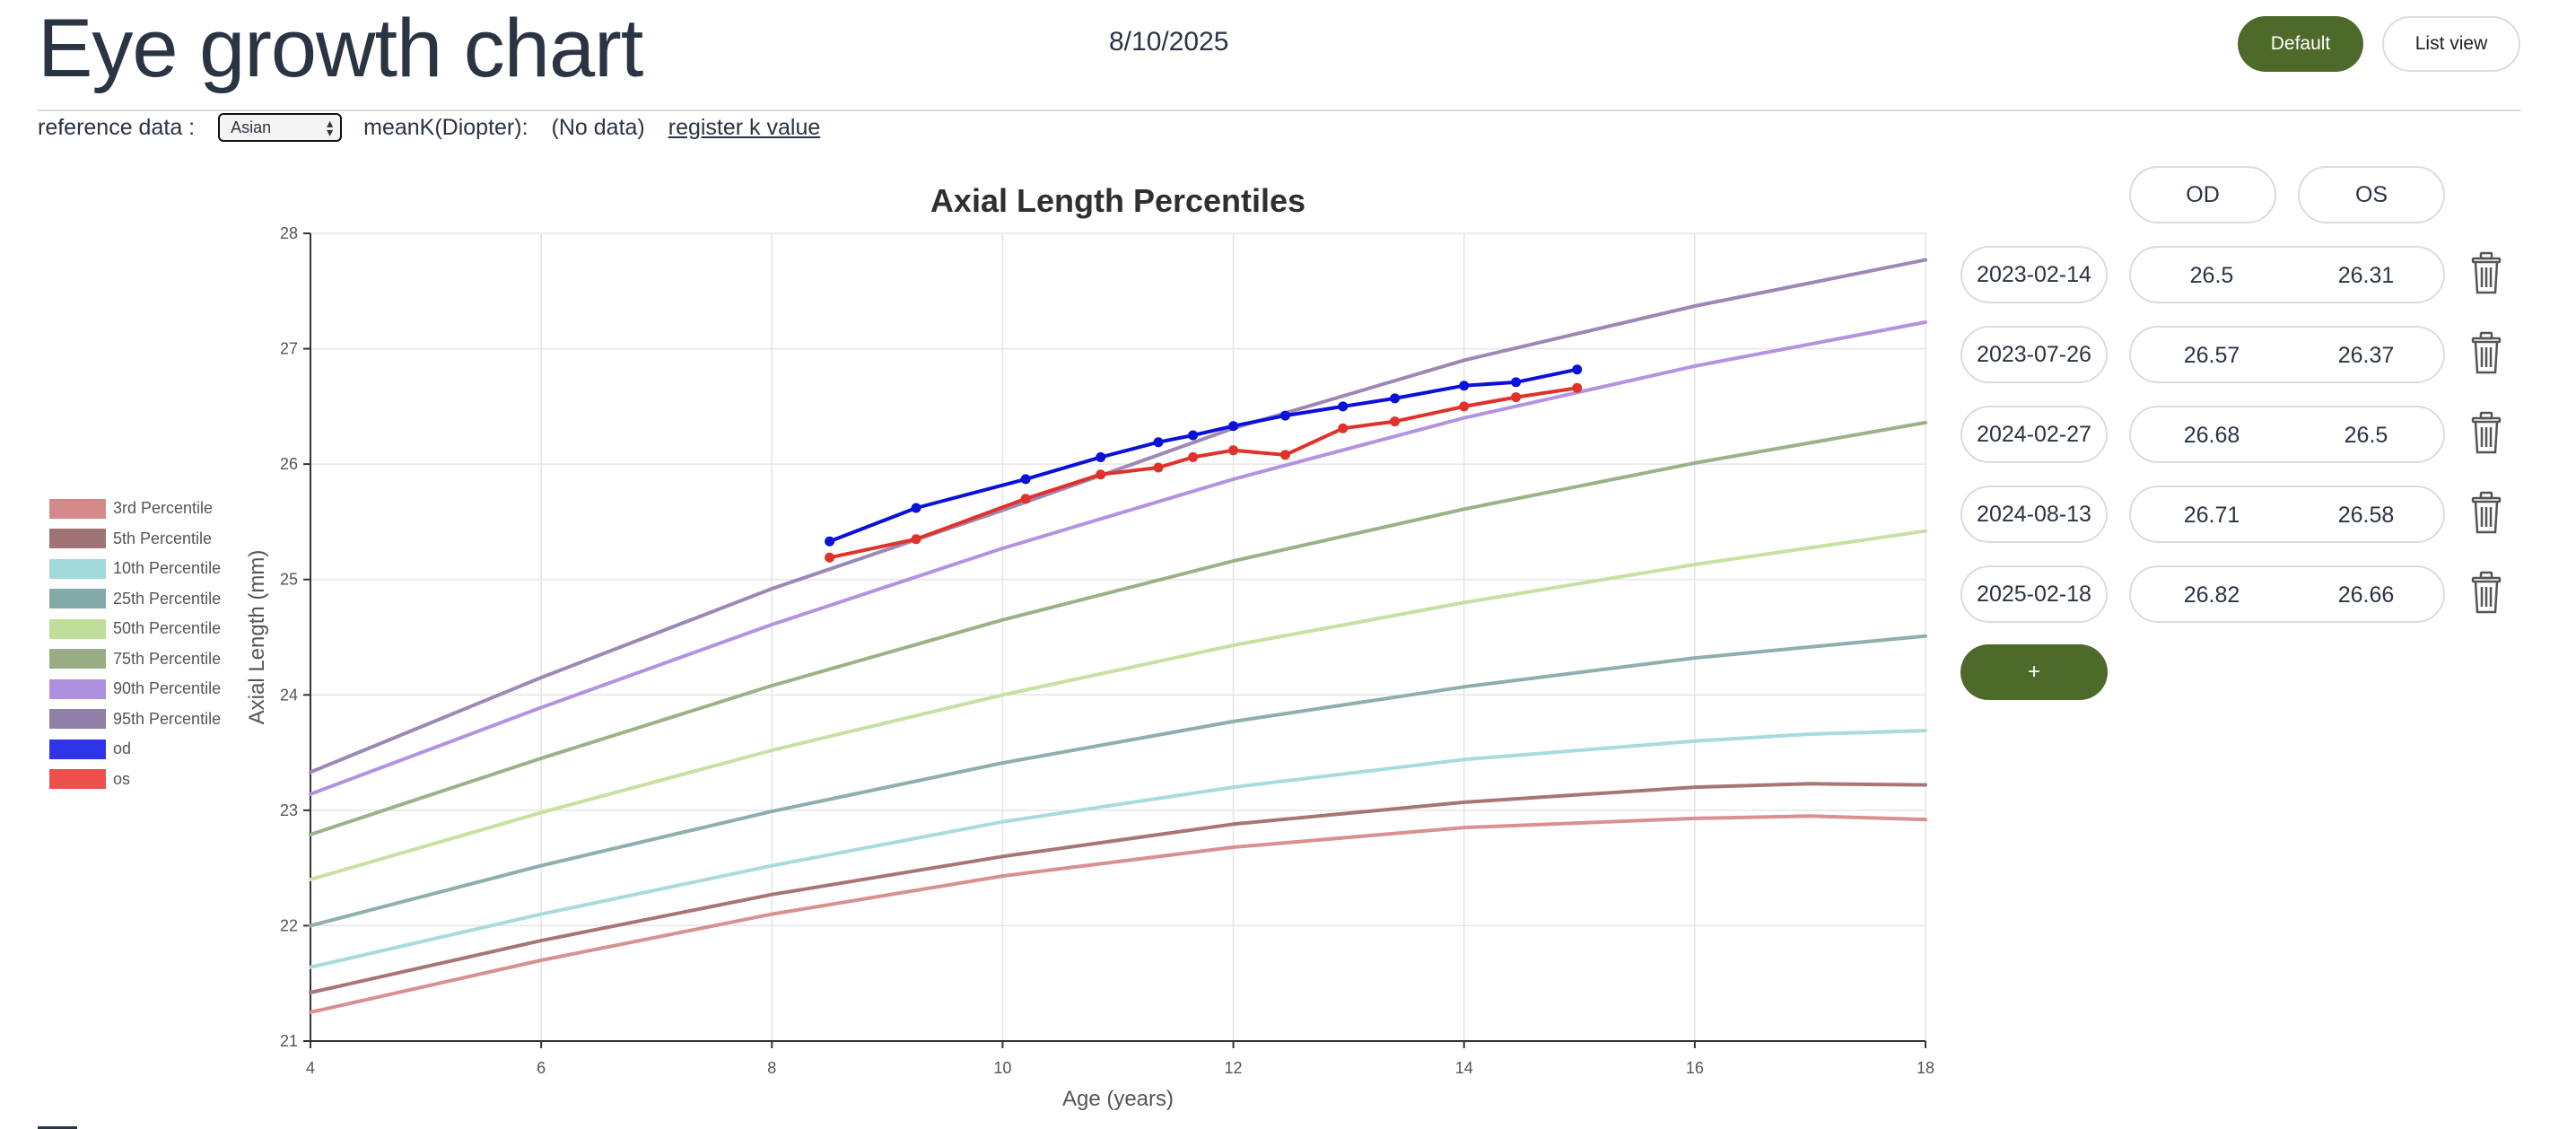 The width and height of the screenshot is (2576, 1129). What do you see at coordinates (2287, 434) in the screenshot?
I see `record-values: 26.68 26.5` at bounding box center [2287, 434].